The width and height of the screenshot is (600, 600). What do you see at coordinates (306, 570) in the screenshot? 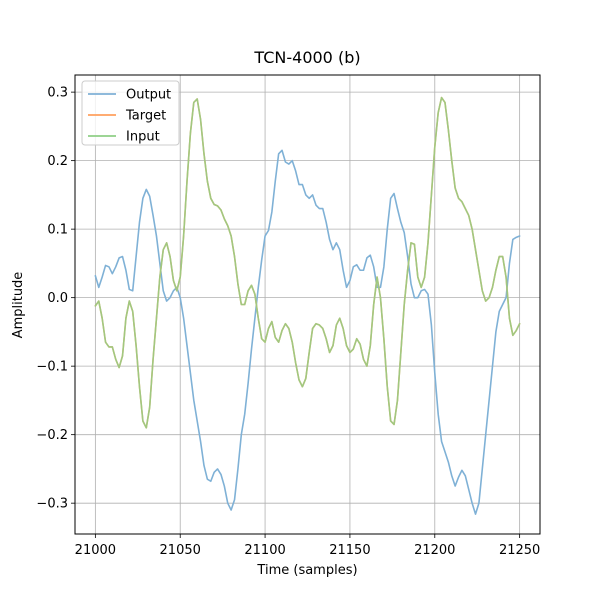
I see `x-axis-label: Time (samples)` at bounding box center [306, 570].